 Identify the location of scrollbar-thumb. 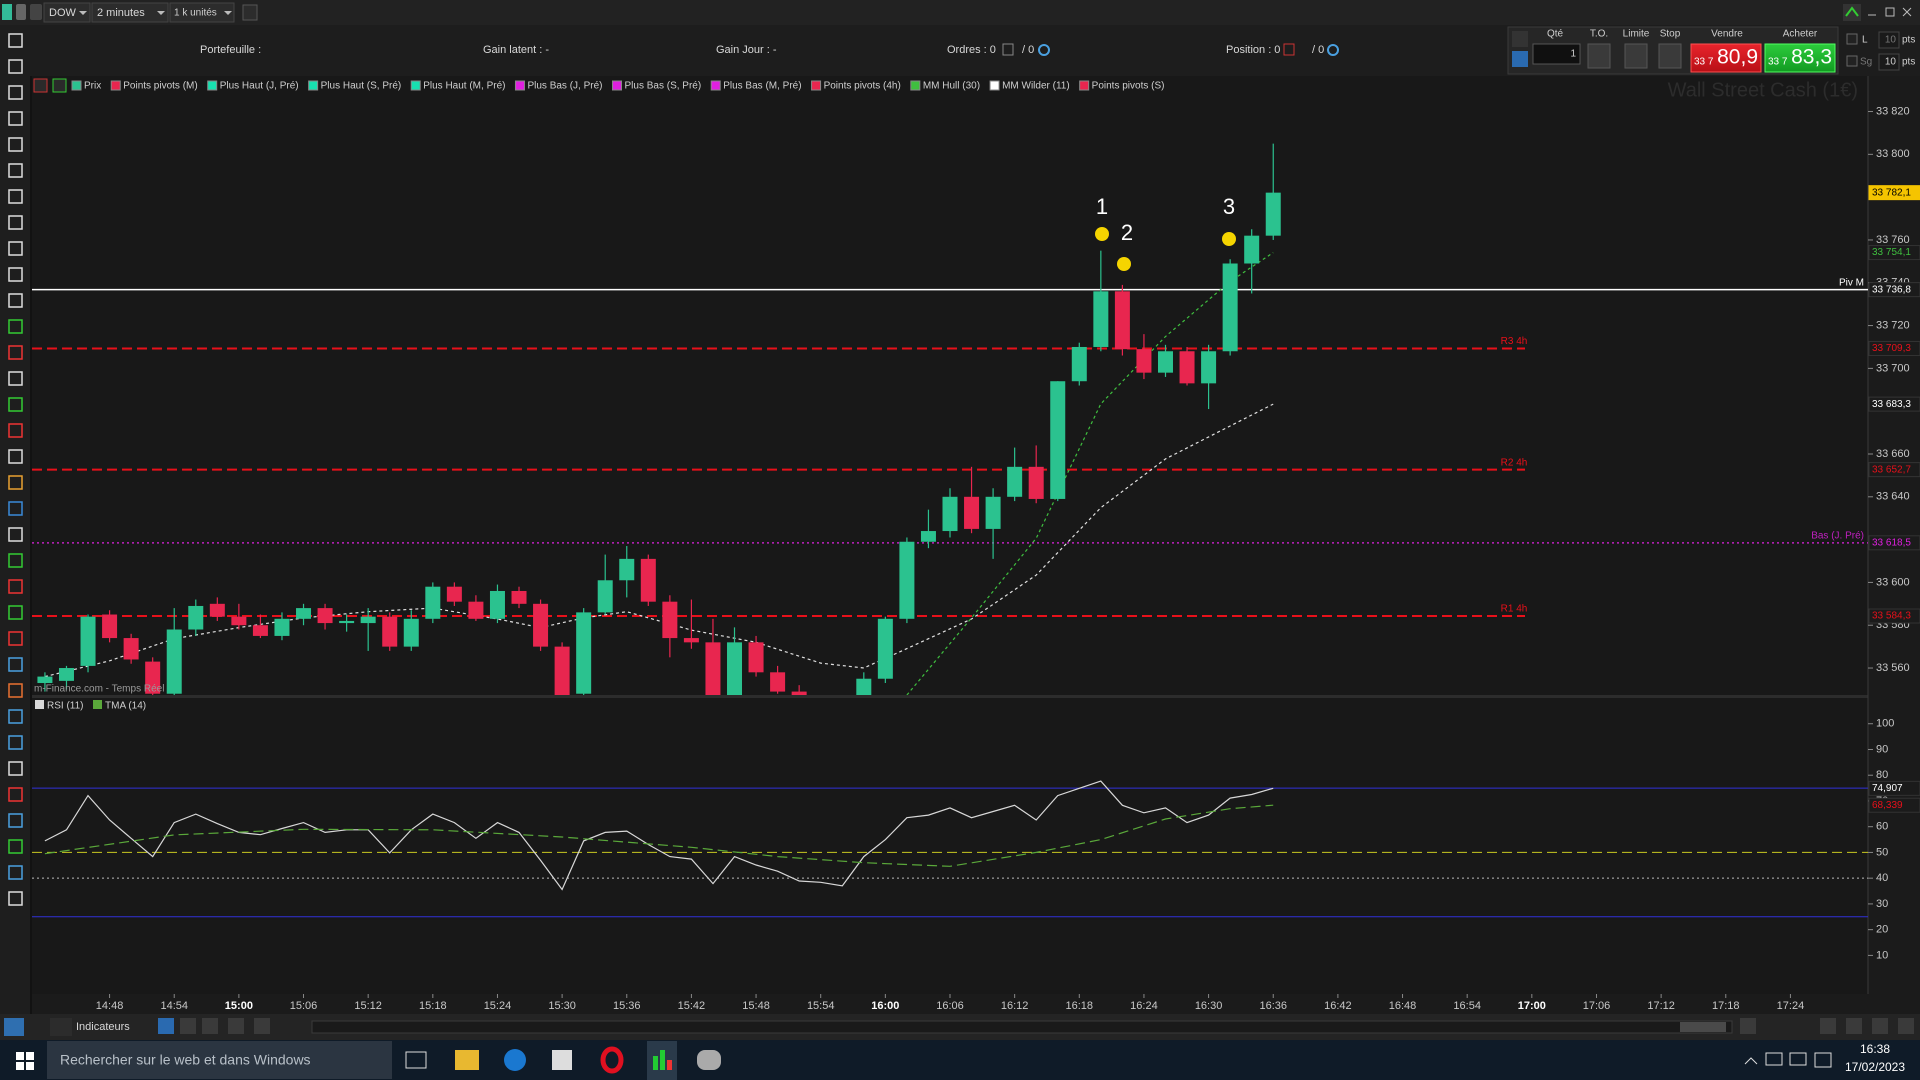
(1703, 1027).